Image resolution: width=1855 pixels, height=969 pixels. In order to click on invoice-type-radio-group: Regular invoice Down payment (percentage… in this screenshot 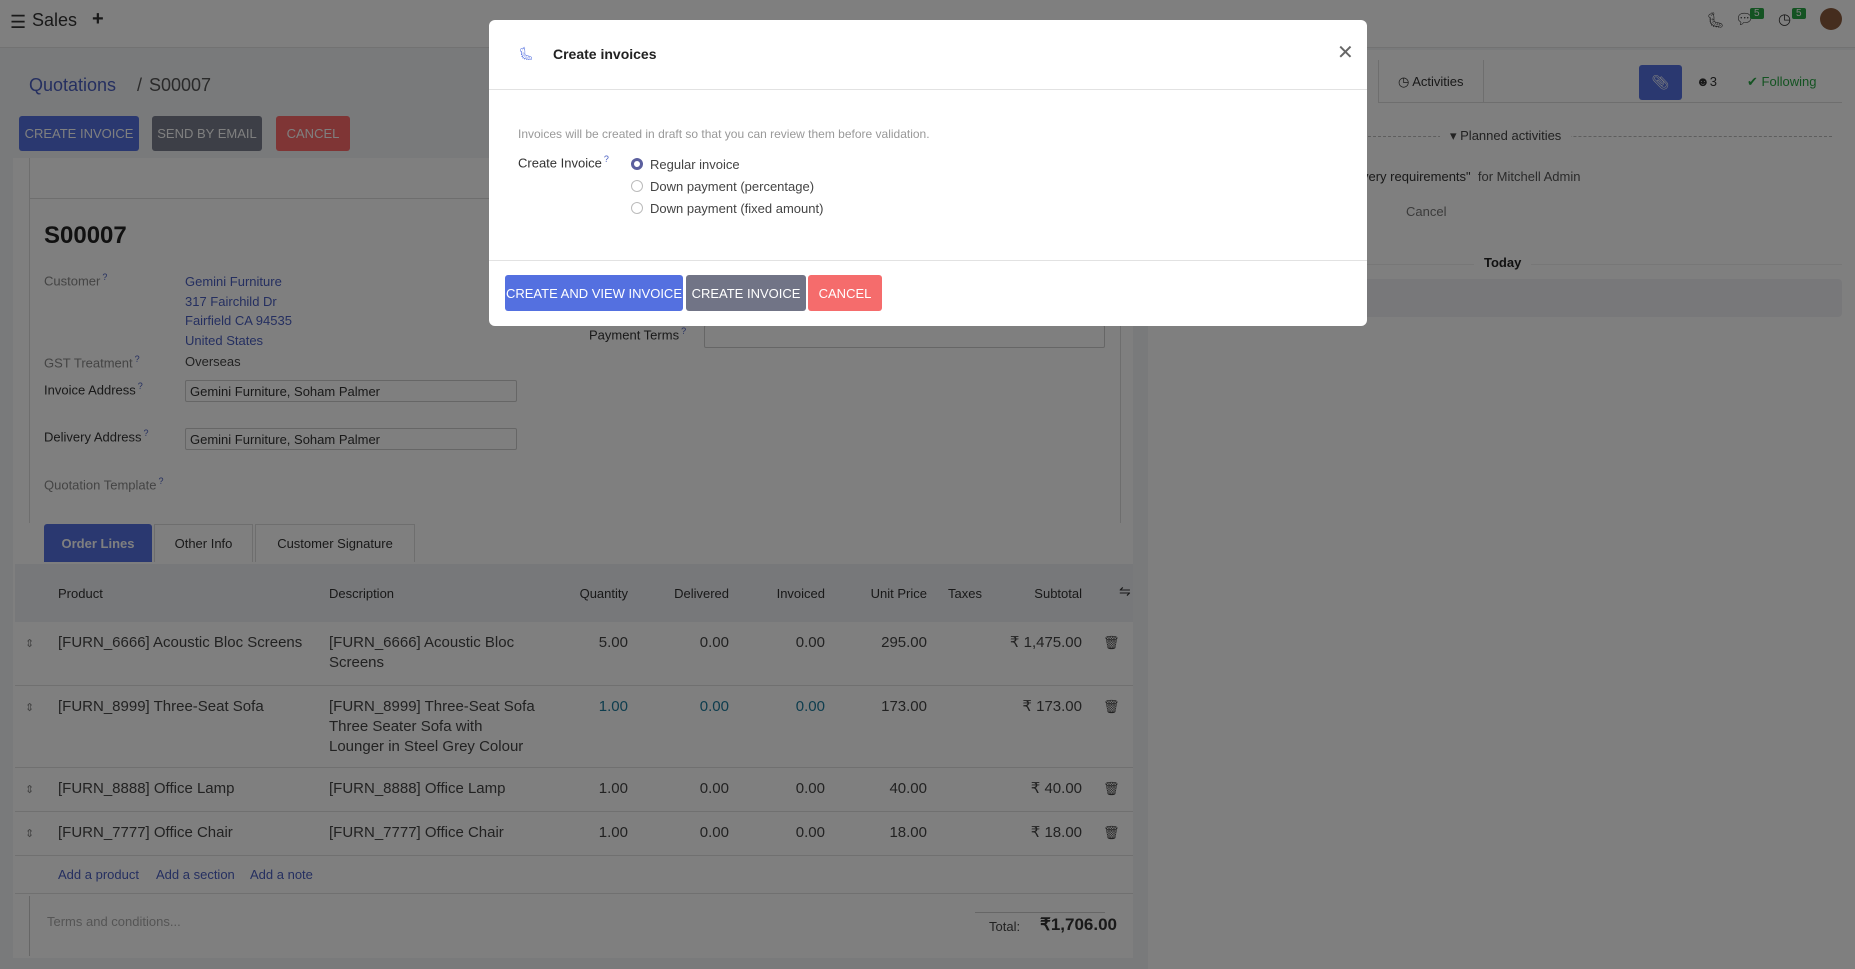, I will do `click(727, 187)`.